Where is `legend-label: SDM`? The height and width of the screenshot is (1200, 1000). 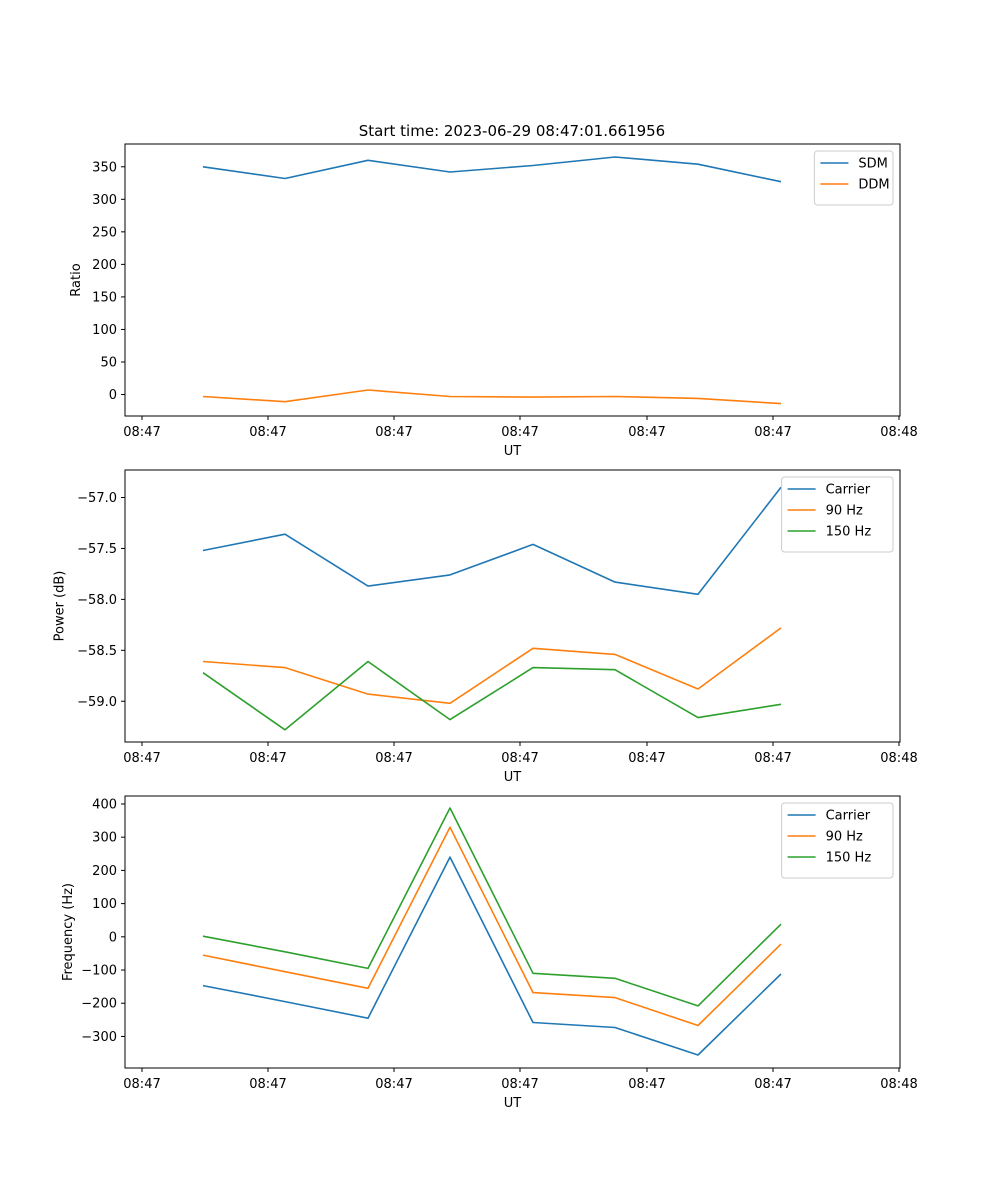 legend-label: SDM is located at coordinates (872, 164).